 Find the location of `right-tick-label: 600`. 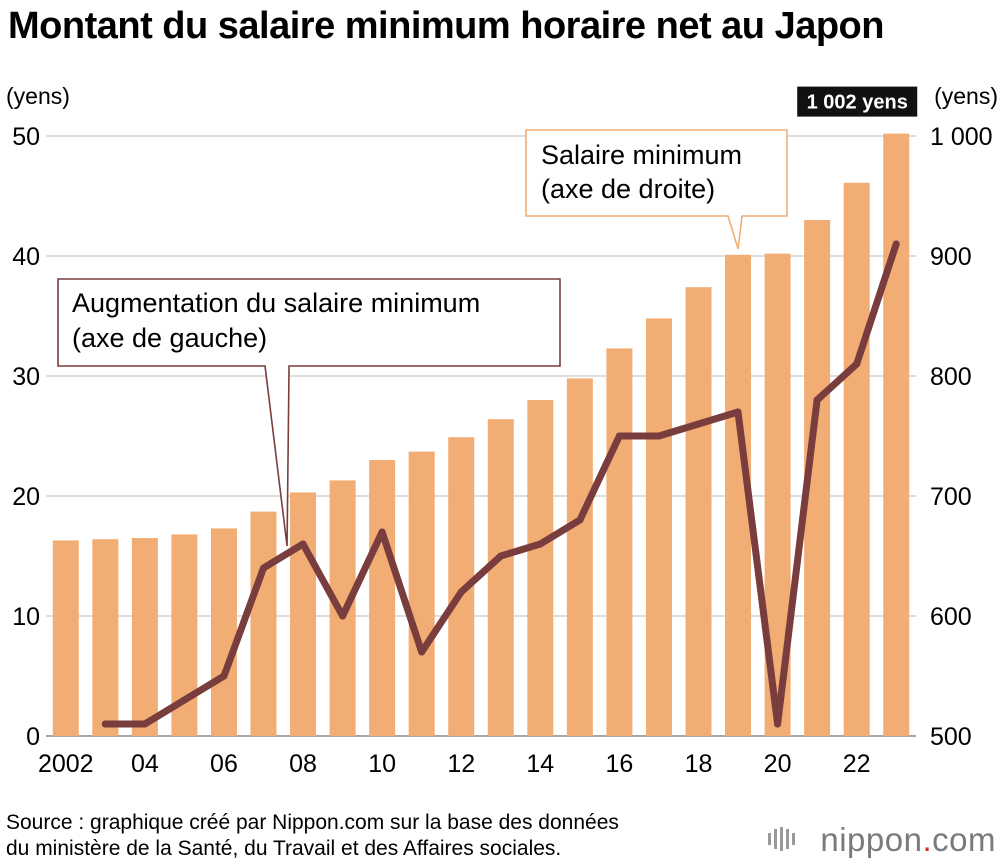

right-tick-label: 600 is located at coordinates (951, 617).